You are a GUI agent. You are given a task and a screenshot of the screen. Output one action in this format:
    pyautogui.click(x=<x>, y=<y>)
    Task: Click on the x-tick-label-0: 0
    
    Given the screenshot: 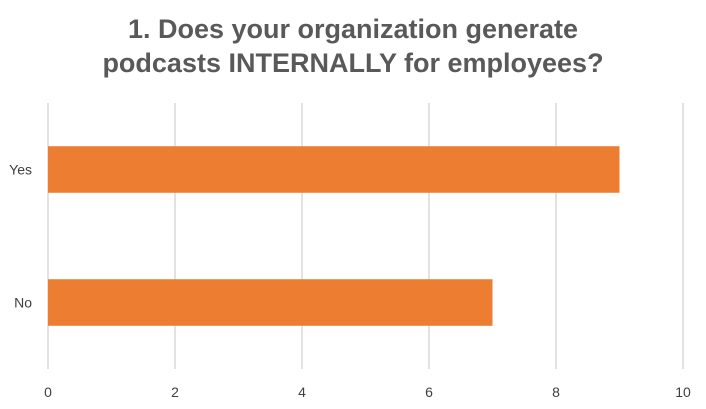 What is the action you would take?
    pyautogui.click(x=48, y=392)
    